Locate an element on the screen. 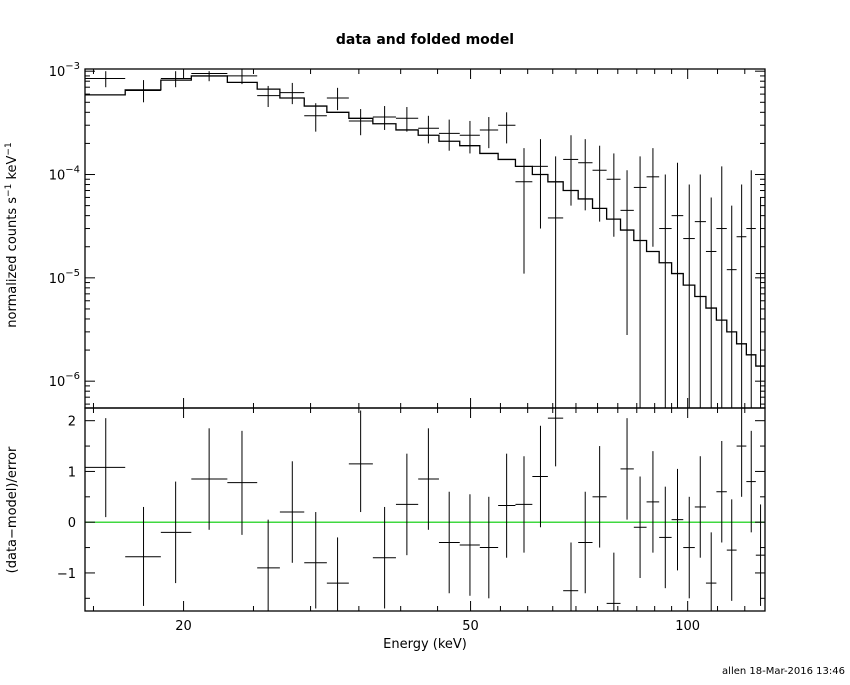  ylabel-superscript-1: −1 is located at coordinates (9, 190).